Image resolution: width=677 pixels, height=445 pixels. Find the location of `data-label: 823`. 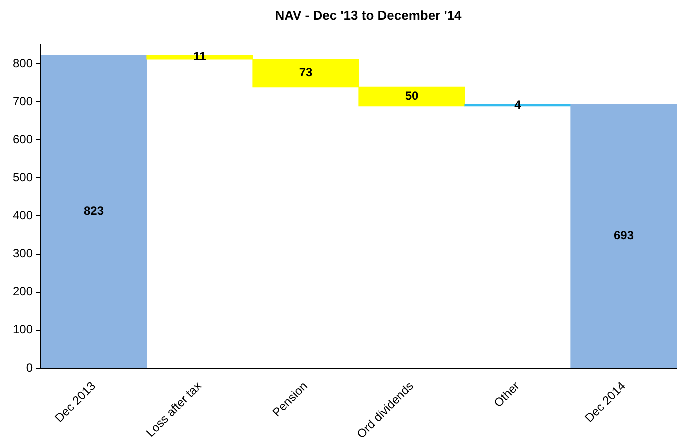

data-label: 823 is located at coordinates (94, 211).